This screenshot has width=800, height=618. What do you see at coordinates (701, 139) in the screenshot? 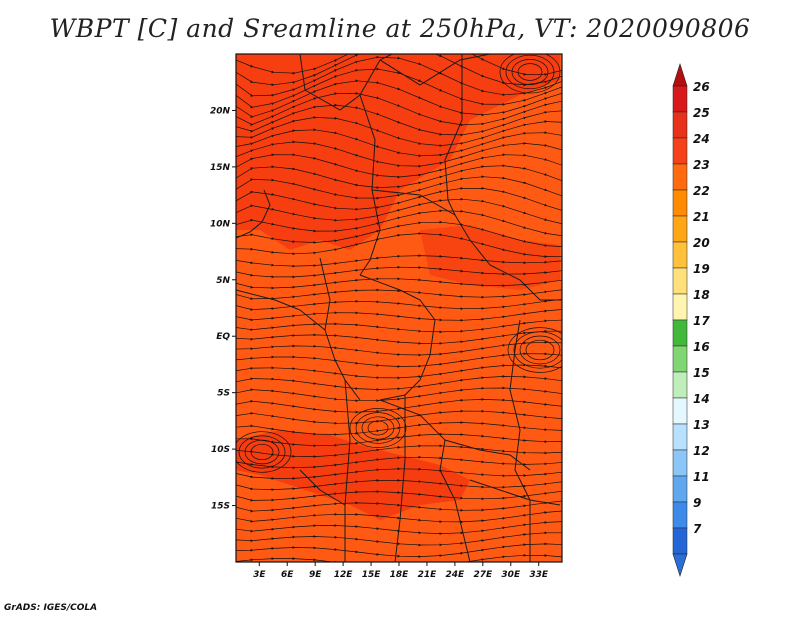
I see `colorbar-label: 24` at bounding box center [701, 139].